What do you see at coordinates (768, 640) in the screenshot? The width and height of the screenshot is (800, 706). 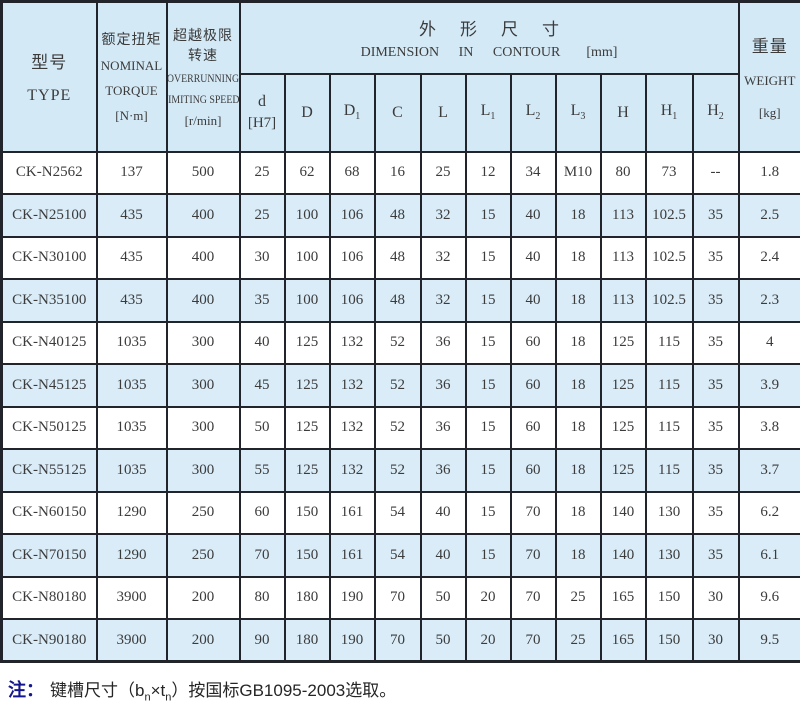 I see `weight-cell: 9.5` at bounding box center [768, 640].